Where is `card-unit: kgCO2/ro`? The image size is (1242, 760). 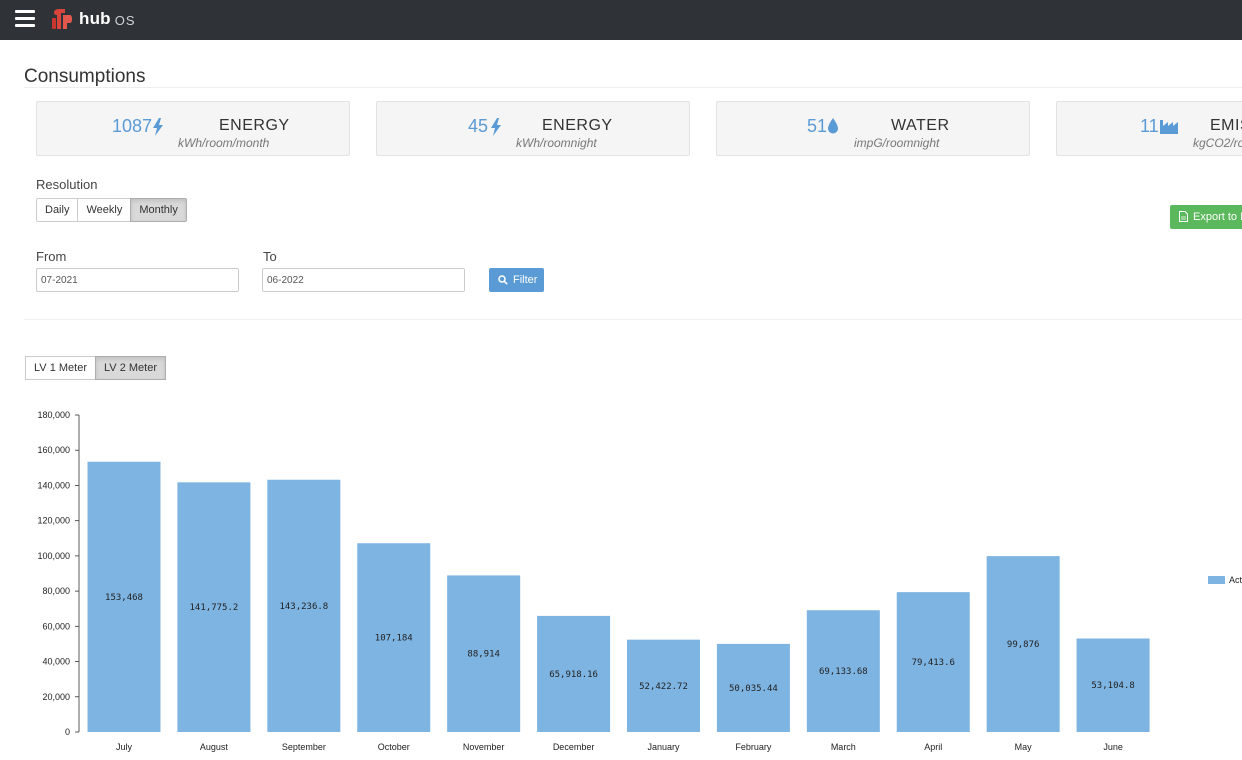
card-unit: kgCO2/ro is located at coordinates (1217, 143).